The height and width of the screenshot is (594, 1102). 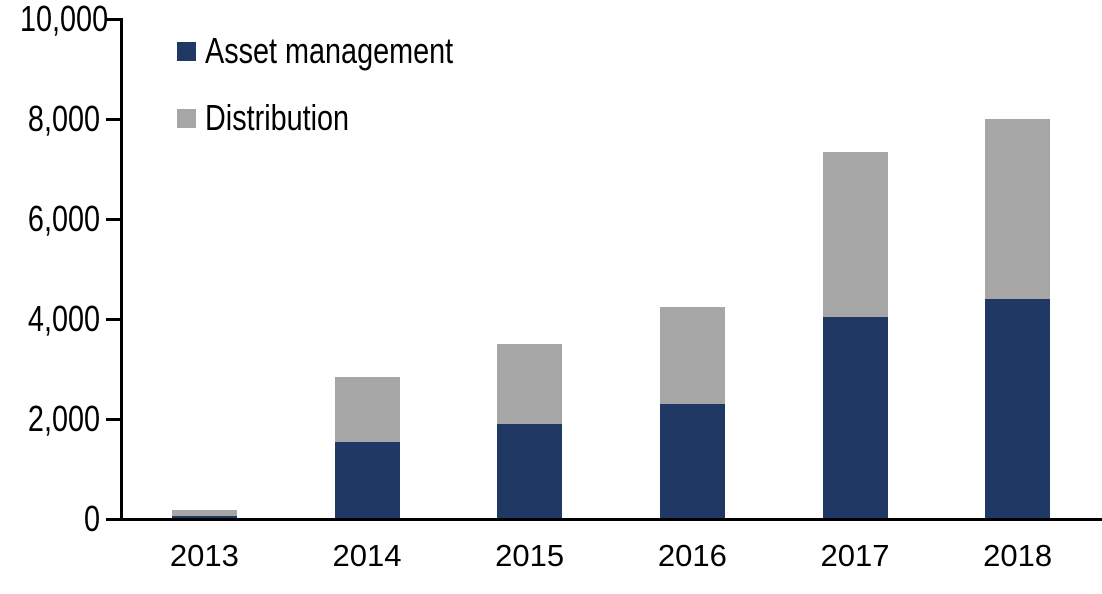 What do you see at coordinates (692, 555) in the screenshot?
I see `x-axis-label-2016: 2016` at bounding box center [692, 555].